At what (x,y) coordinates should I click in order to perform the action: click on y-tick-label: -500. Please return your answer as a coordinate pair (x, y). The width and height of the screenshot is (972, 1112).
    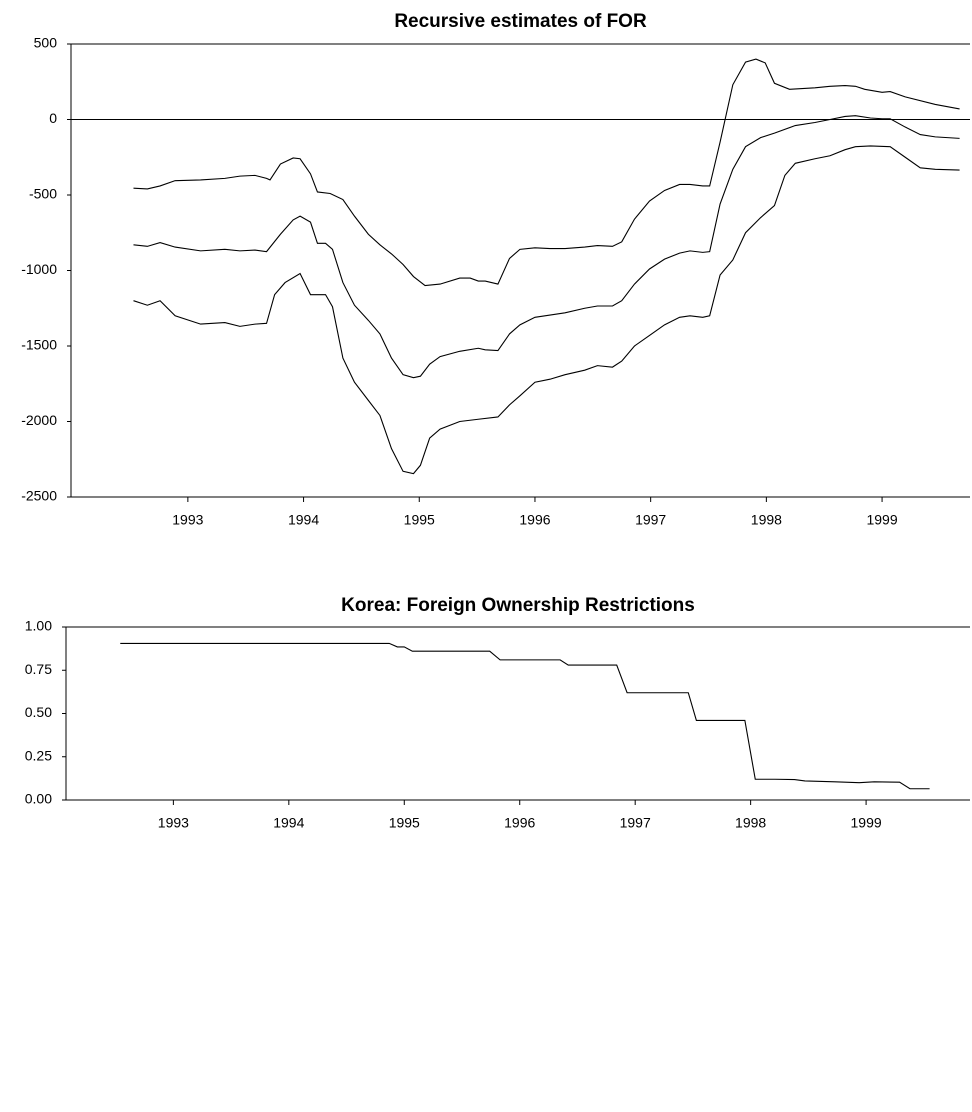
    Looking at the image, I should click on (43, 194).